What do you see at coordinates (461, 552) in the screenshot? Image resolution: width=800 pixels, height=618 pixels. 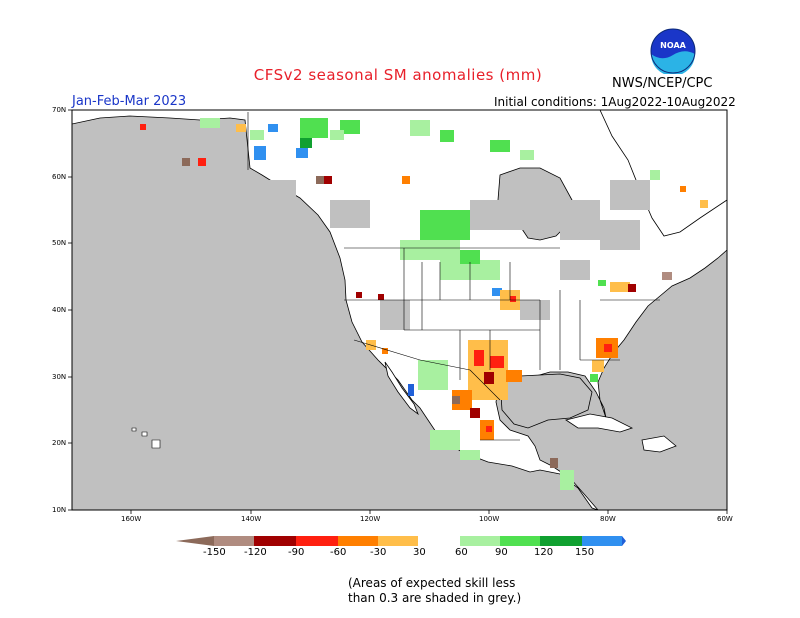 I see `colorbar-label: 60` at bounding box center [461, 552].